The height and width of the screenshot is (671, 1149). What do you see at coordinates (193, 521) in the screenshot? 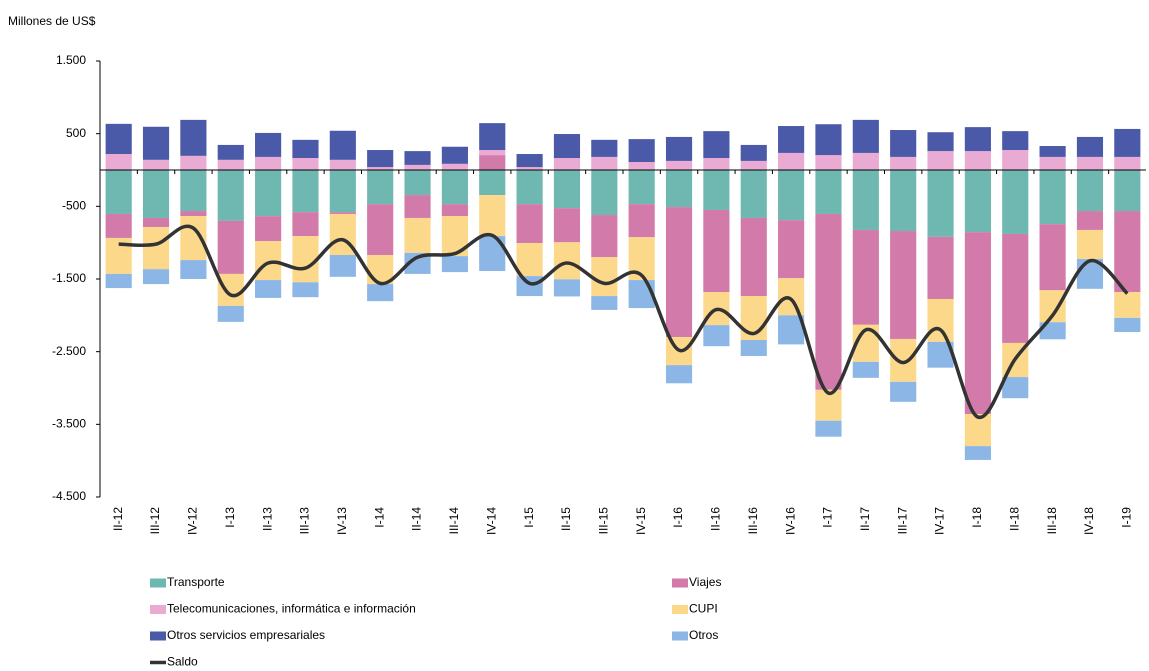
I see `x-tick-label: IV-12` at bounding box center [193, 521].